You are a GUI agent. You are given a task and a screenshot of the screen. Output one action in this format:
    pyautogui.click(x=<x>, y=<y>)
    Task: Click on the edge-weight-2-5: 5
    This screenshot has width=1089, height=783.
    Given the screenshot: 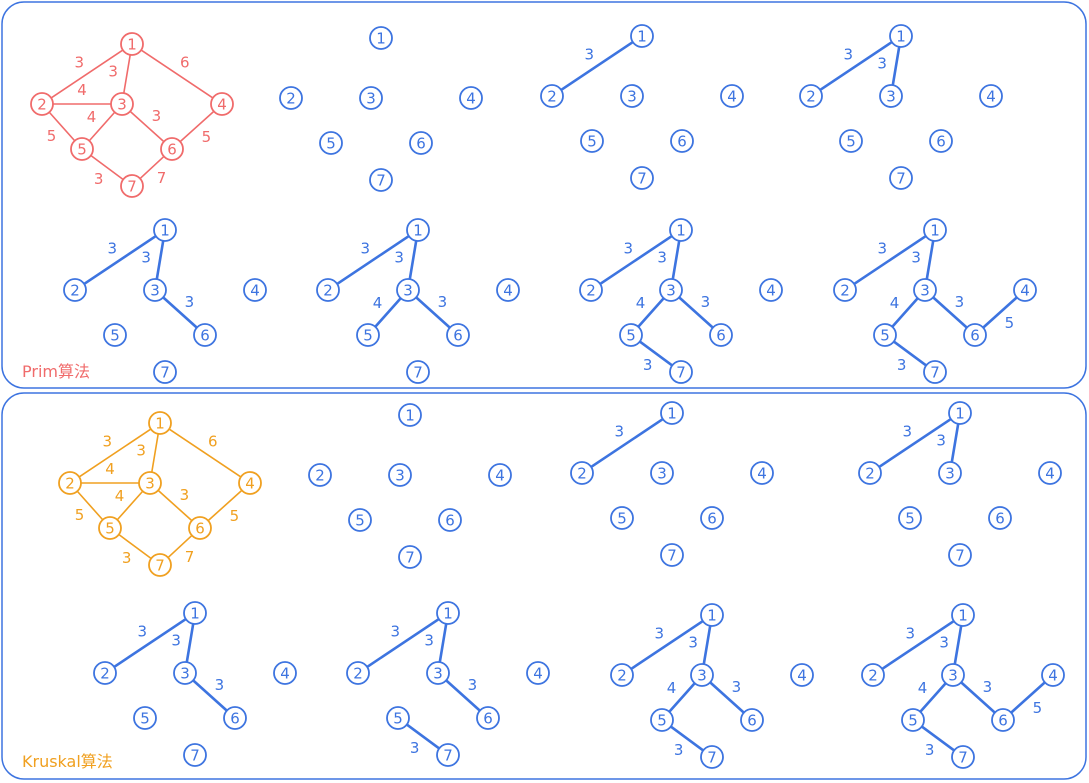 What is the action you would take?
    pyautogui.click(x=52, y=136)
    